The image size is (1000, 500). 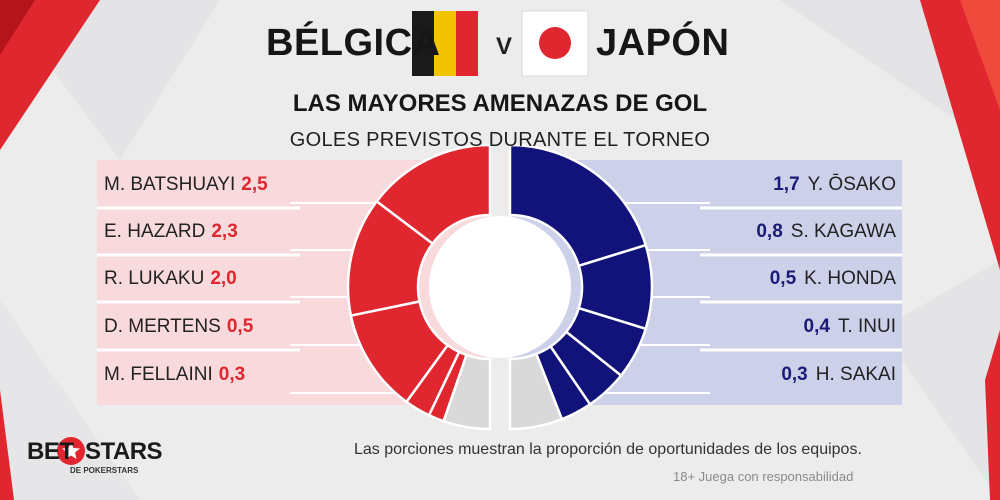 I want to click on donut-hole, so click(x=500, y=287).